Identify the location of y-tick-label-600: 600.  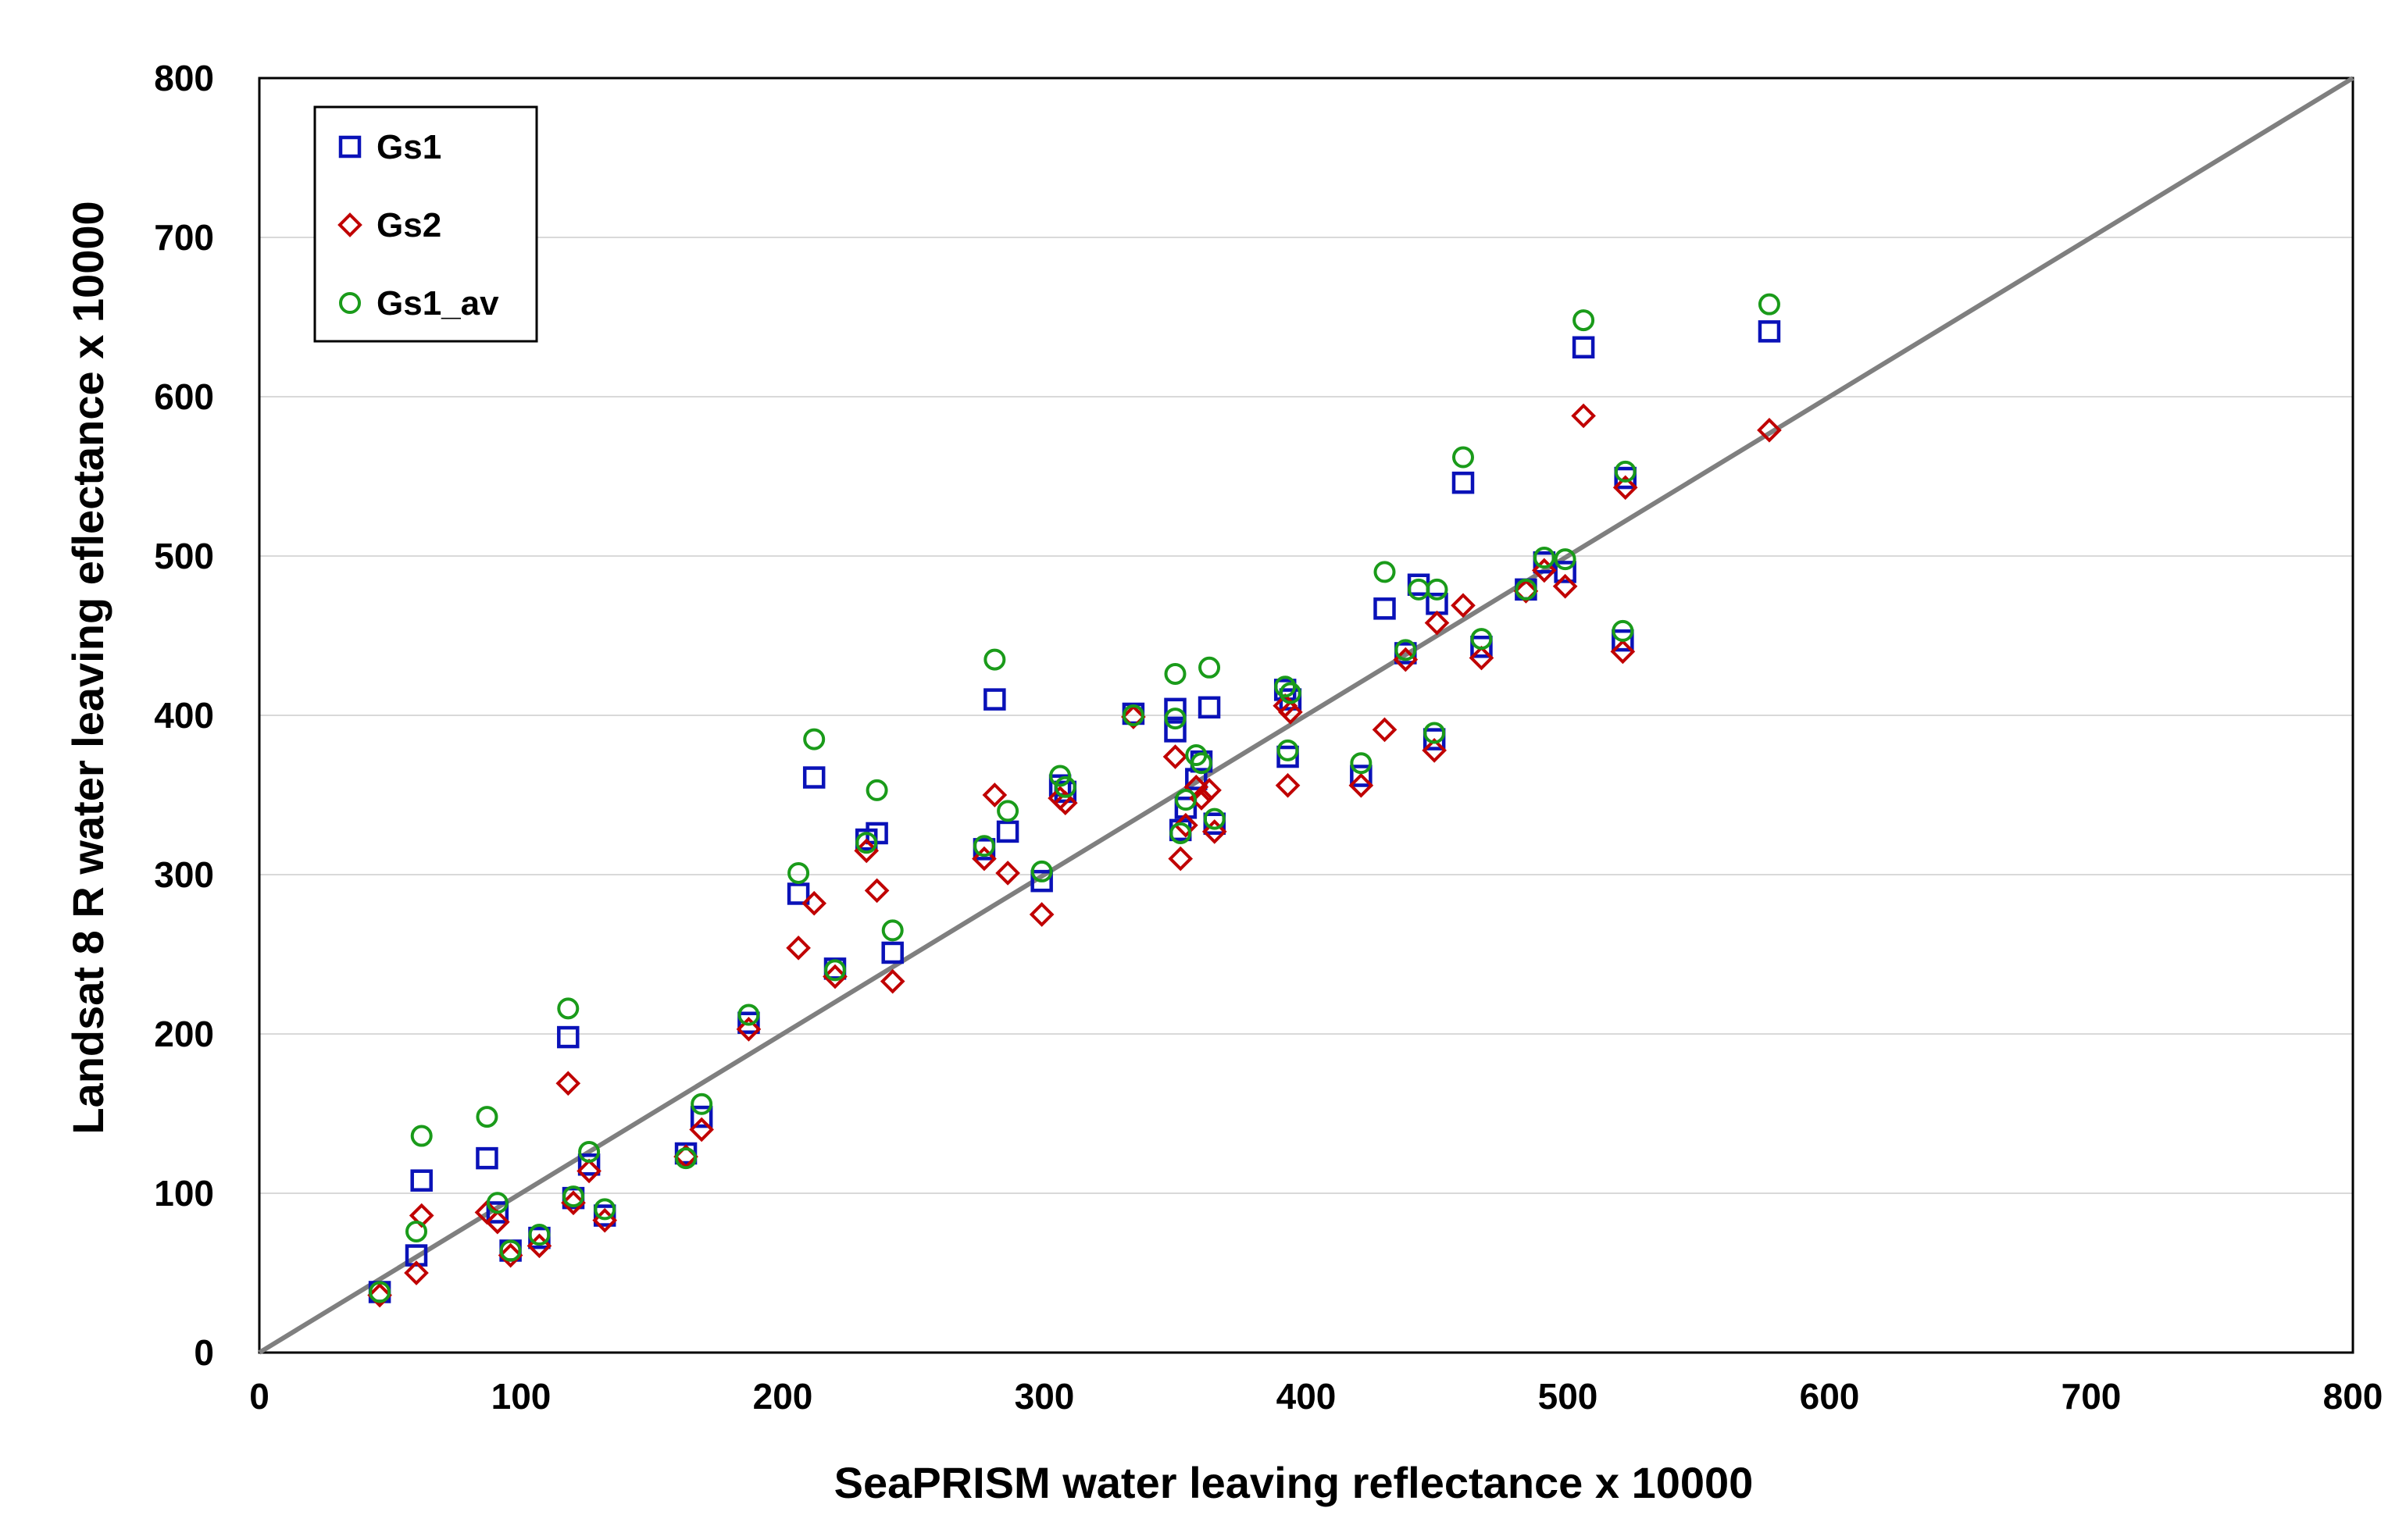
(184, 396).